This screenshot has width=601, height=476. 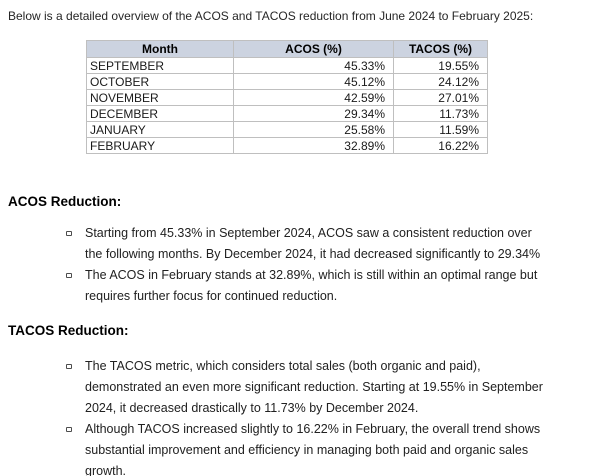 What do you see at coordinates (68, 330) in the screenshot?
I see `tacos-section-heading: TACOS Reduction:` at bounding box center [68, 330].